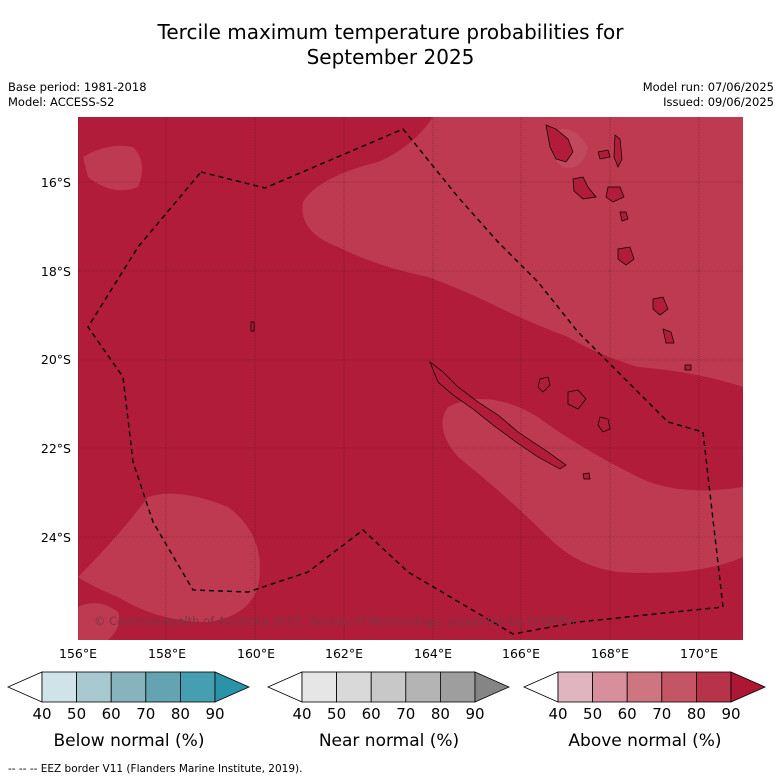 Image resolution: width=781 pixels, height=781 pixels. I want to click on above-normal-label: Above normal (%), so click(645, 741).